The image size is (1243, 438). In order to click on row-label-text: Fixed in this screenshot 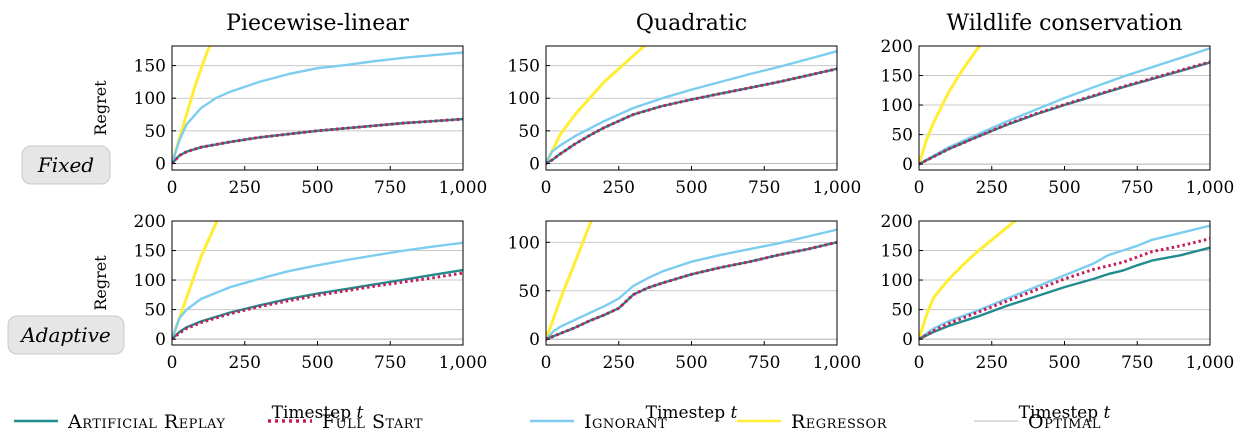, I will do `click(65, 165)`.